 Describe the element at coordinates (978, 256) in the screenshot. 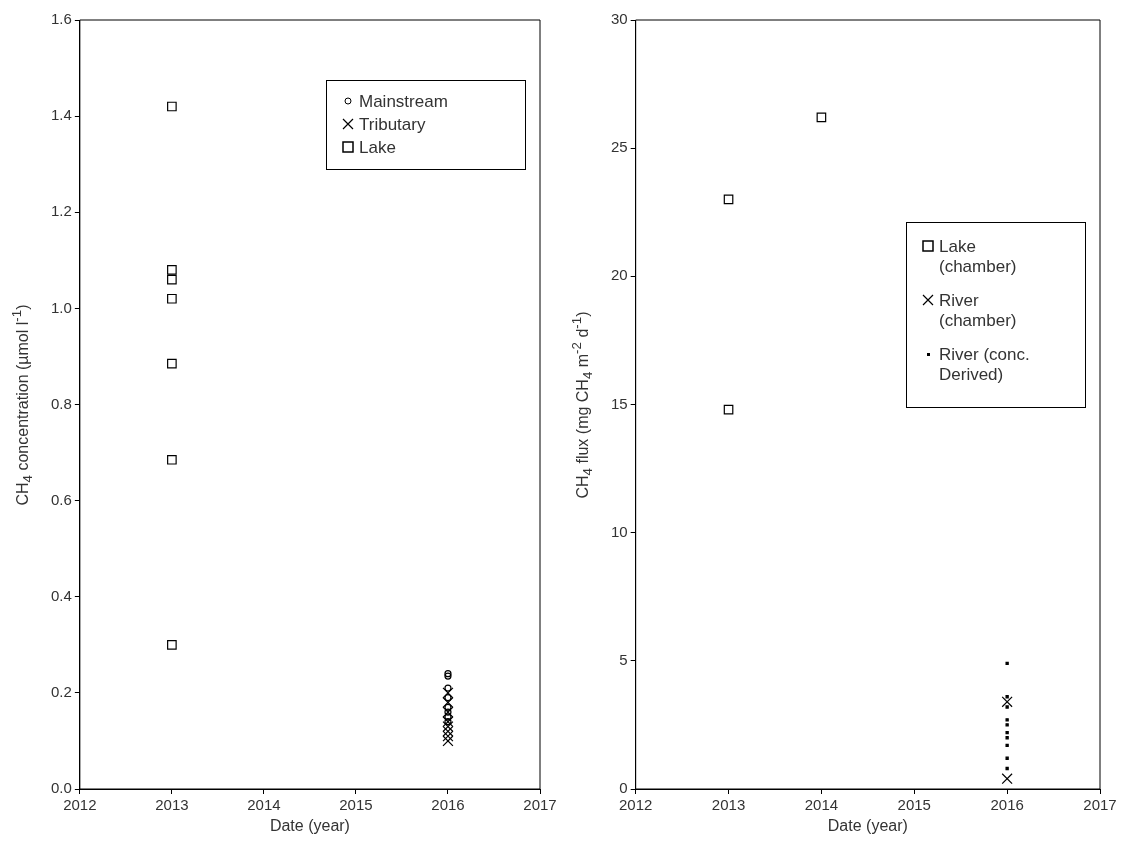

I see `legend-label: Lake (chamber)` at that location.